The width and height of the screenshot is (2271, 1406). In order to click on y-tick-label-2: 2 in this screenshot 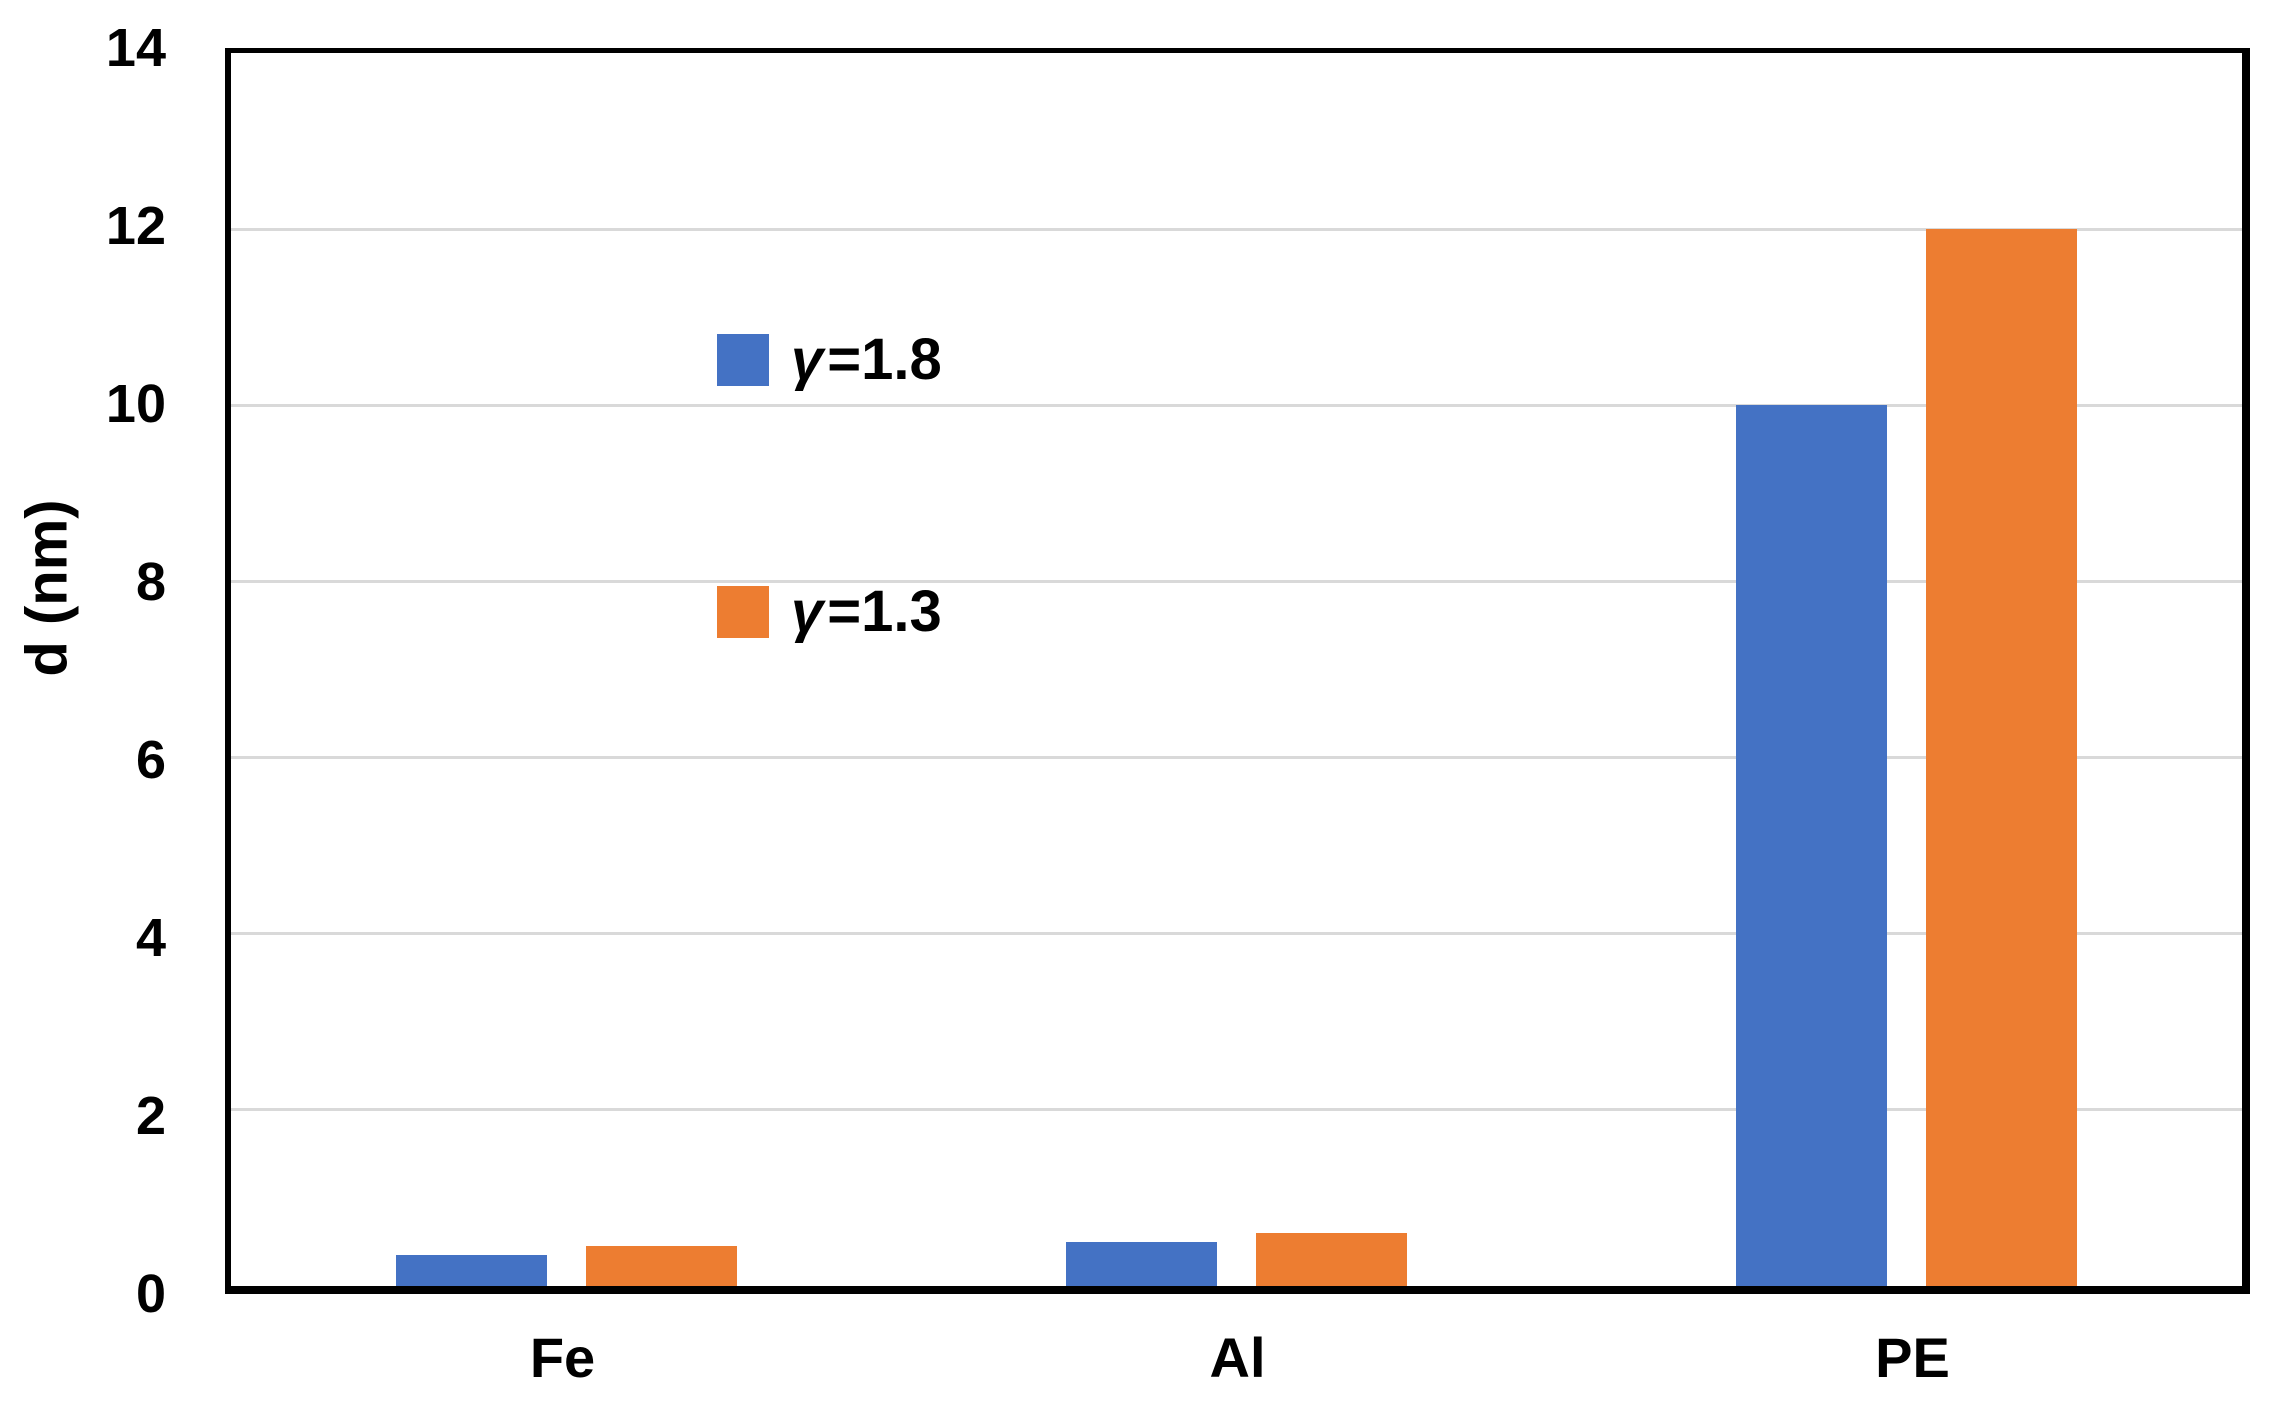, I will do `click(150, 1116)`.